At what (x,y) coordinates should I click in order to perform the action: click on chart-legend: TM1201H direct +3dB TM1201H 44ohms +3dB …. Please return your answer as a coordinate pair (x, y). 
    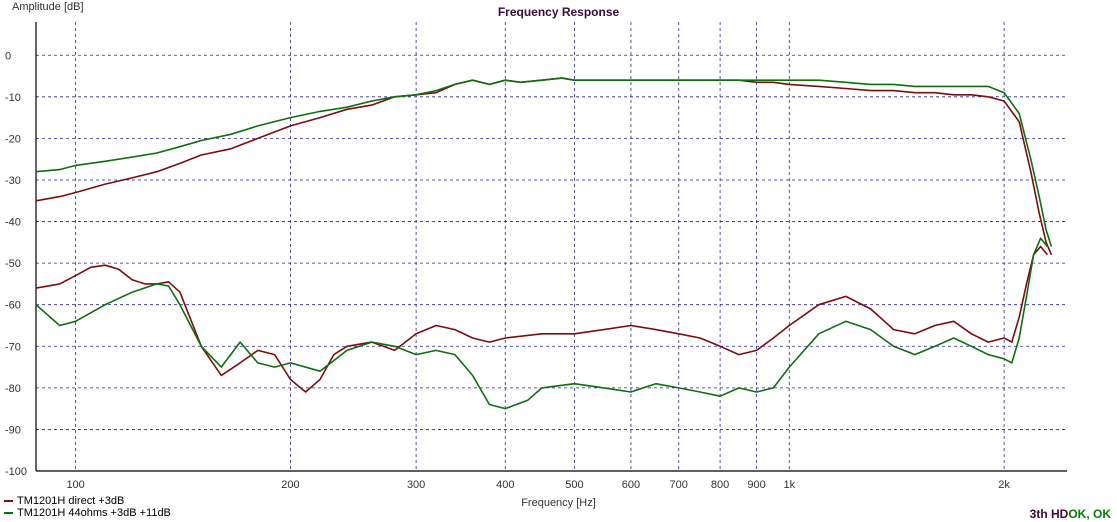
    Looking at the image, I should click on (87, 507).